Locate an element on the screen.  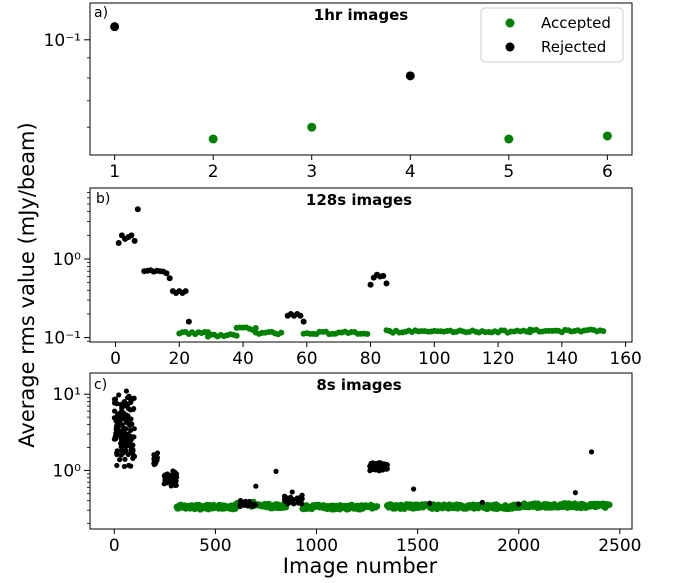
panel-b-title: 128s images is located at coordinates (359, 200).